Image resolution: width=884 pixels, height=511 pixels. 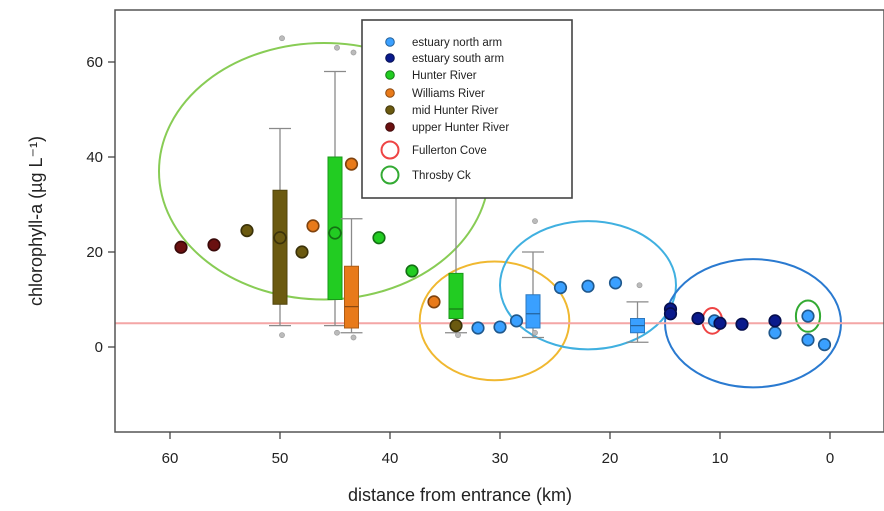 I want to click on series-mid-hunter-river, so click(x=351, y=278).